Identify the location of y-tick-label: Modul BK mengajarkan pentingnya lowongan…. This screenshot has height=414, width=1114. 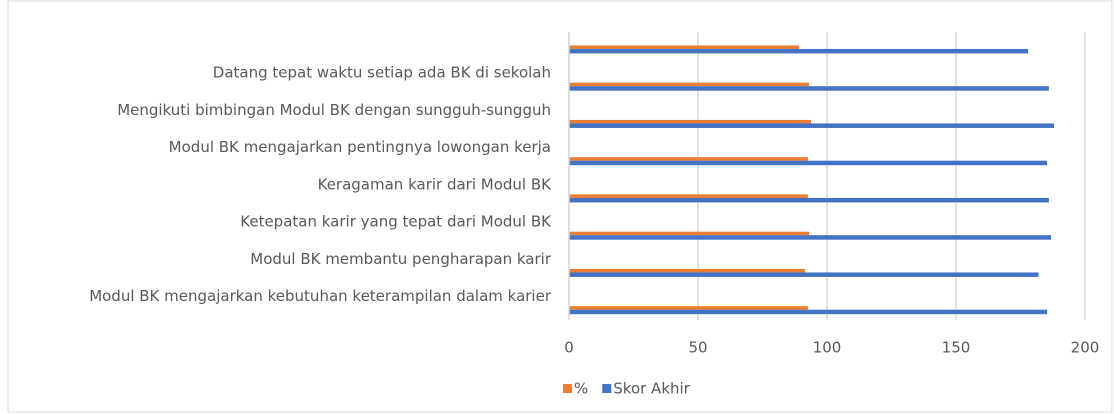
(360, 147).